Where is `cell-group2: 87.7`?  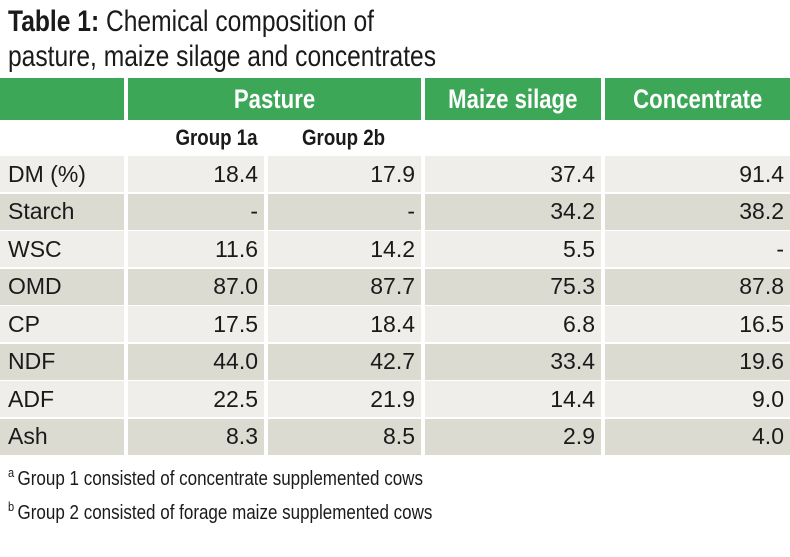
cell-group2: 87.7 is located at coordinates (344, 286).